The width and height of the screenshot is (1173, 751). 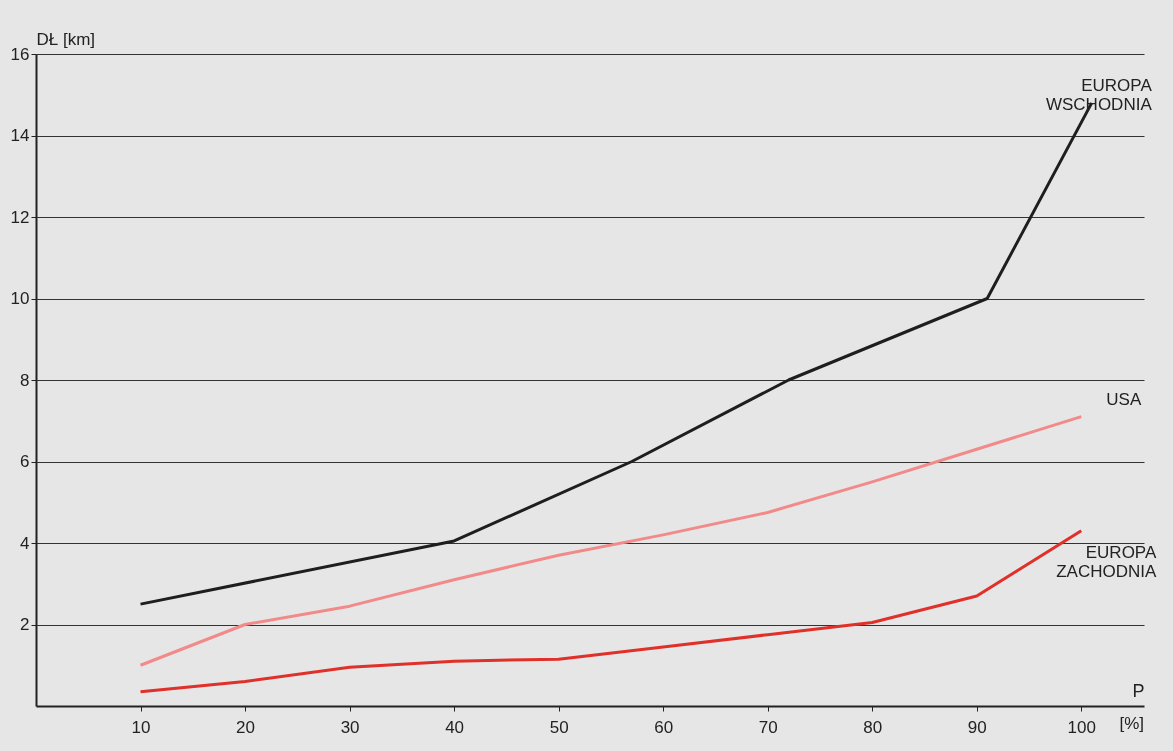 What do you see at coordinates (141, 727) in the screenshot?
I see `x-tick-label: 10` at bounding box center [141, 727].